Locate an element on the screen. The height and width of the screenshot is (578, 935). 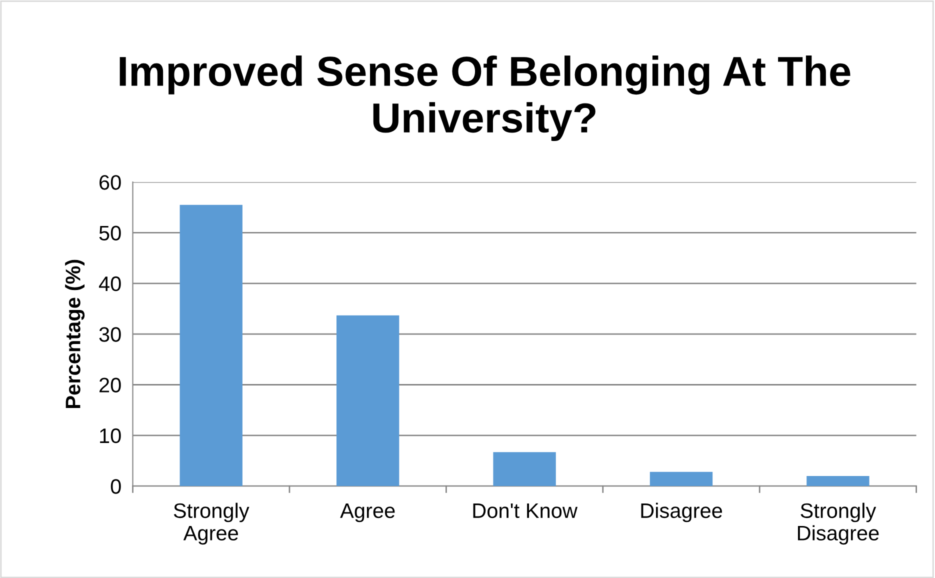
chart-title: Improved Sense Of Belonging At The University? is located at coordinates (485, 98).